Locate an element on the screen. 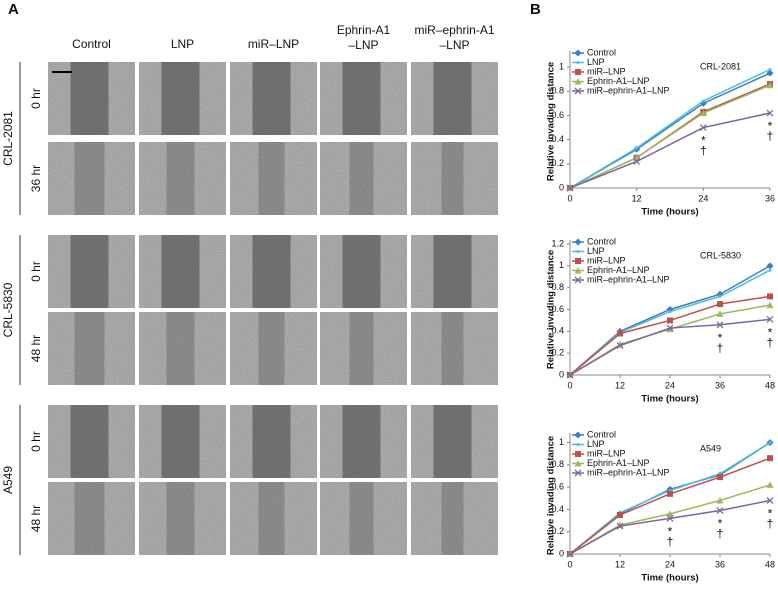 This screenshot has height=614, width=778. cell-line-label: CRL-2081 is located at coordinates (8, 138).